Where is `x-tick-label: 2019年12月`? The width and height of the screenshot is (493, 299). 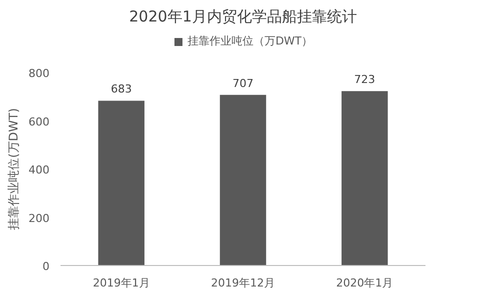
x-tick-label: 2019年12月 is located at coordinates (243, 283).